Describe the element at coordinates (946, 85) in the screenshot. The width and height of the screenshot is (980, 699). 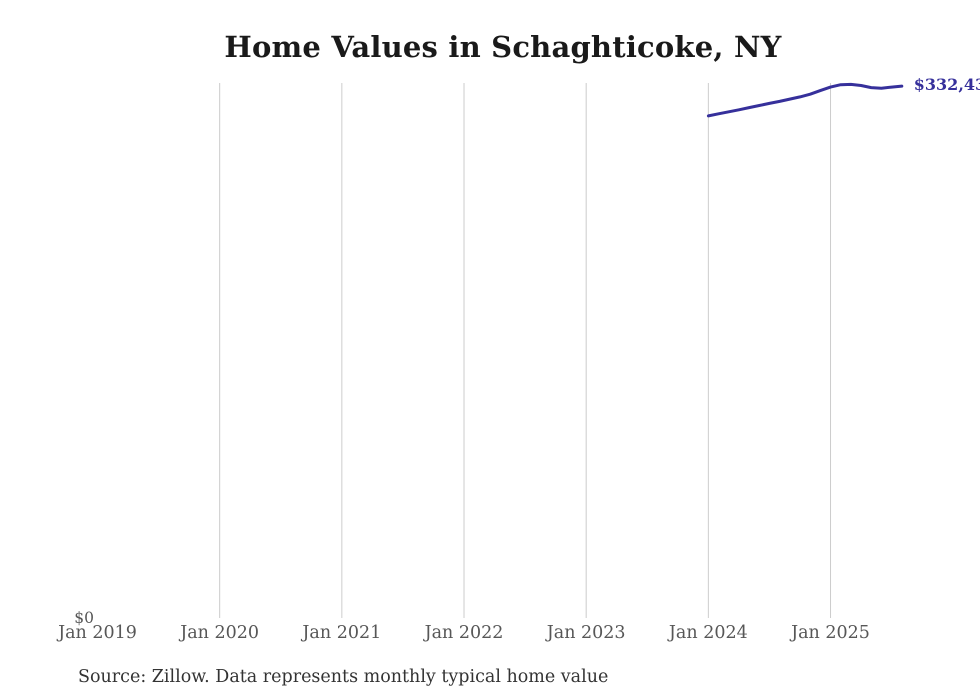
I see `end-value-label: $332,433` at that location.